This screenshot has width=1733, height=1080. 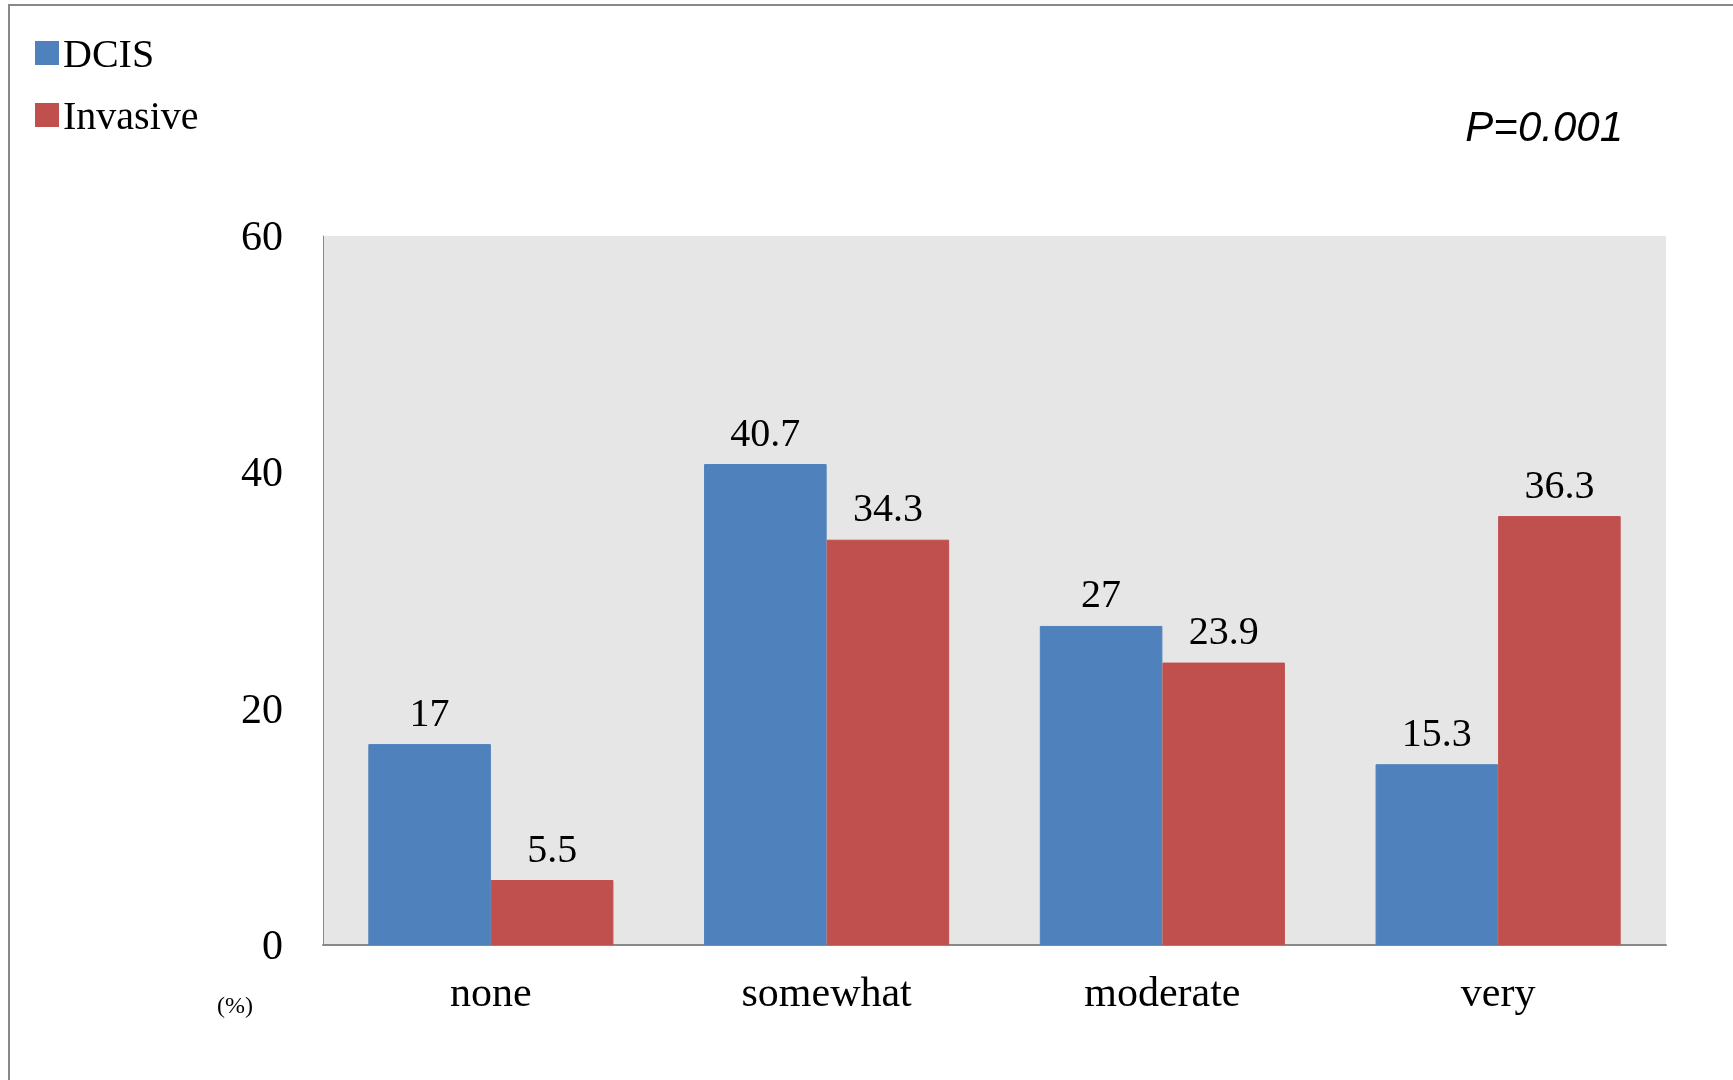 What do you see at coordinates (1223, 631) in the screenshot?
I see `data-label: 23.9` at bounding box center [1223, 631].